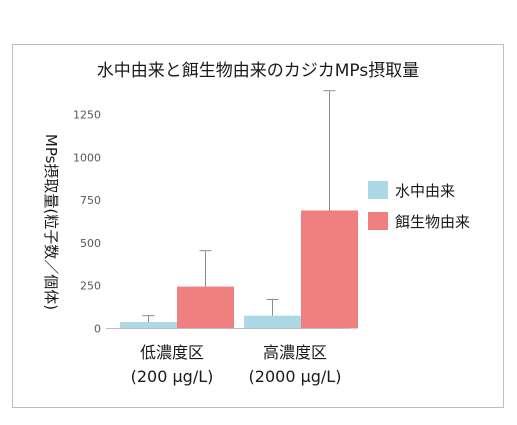 The image size is (517, 425). Describe the element at coordinates (87, 115) in the screenshot. I see `y-tick-label: 1250` at that location.